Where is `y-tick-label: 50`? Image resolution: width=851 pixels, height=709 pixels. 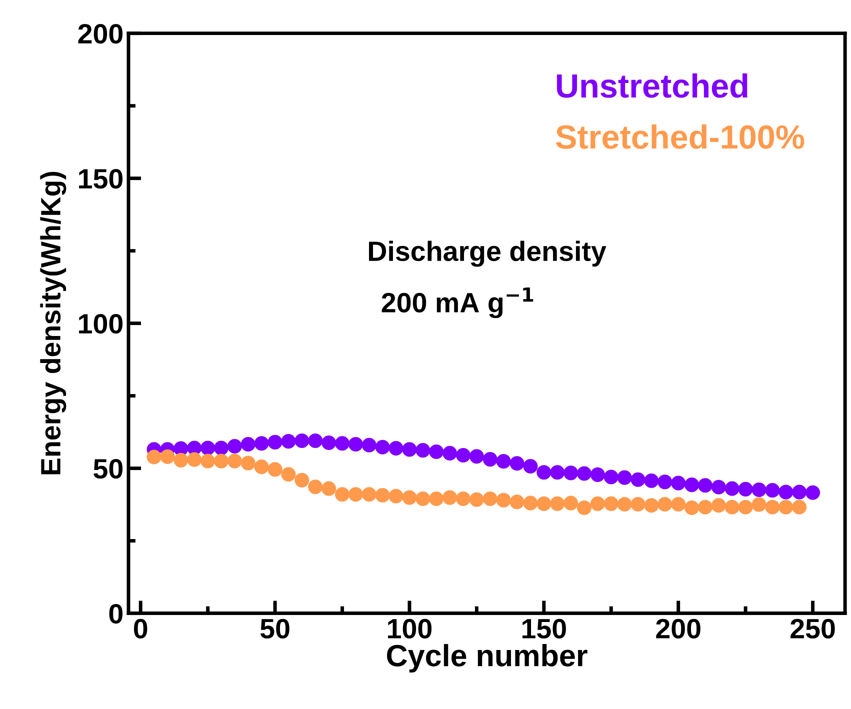
y-tick-label: 50 is located at coordinates (108, 468).